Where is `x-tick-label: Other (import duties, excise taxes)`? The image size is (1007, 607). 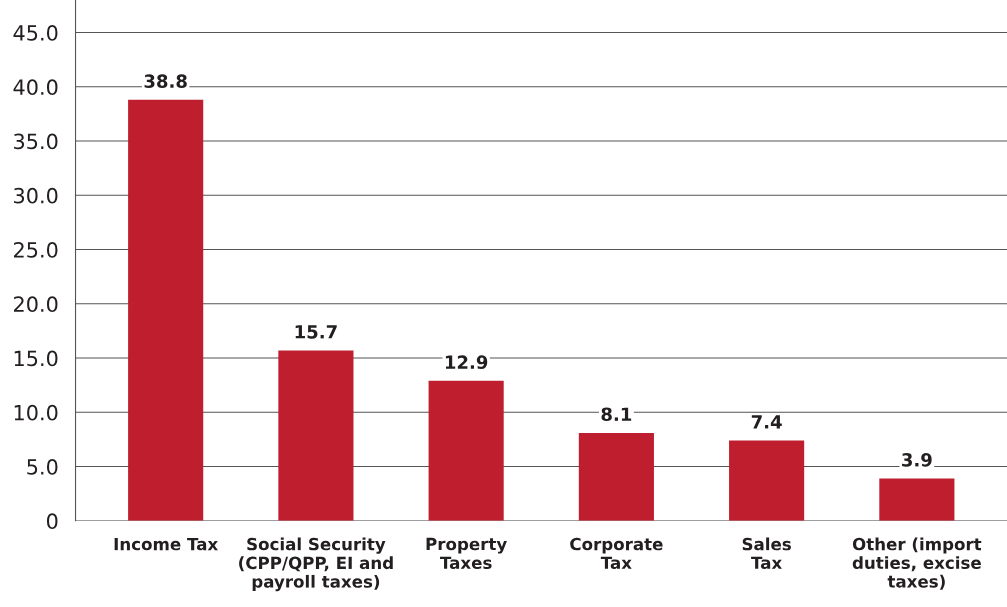
x-tick-label: Other (import duties, excise taxes) is located at coordinates (917, 563).